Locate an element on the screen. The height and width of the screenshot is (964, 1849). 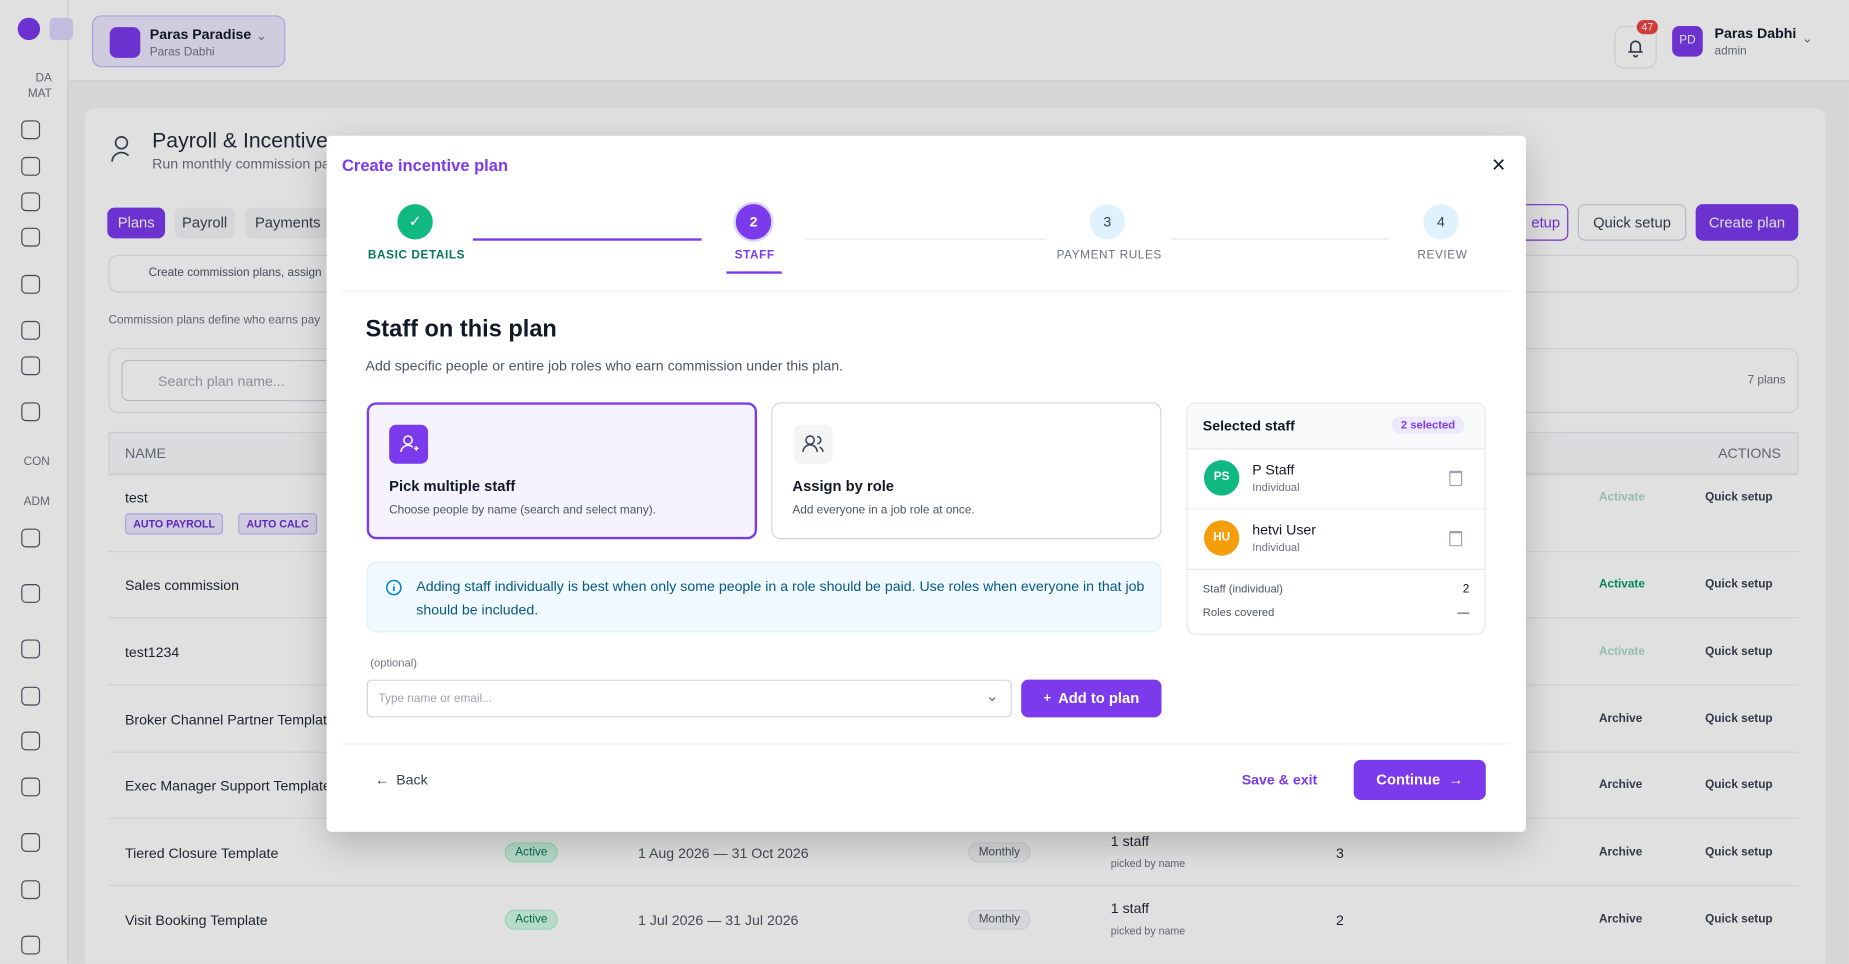
step-line is located at coordinates (925, 239).